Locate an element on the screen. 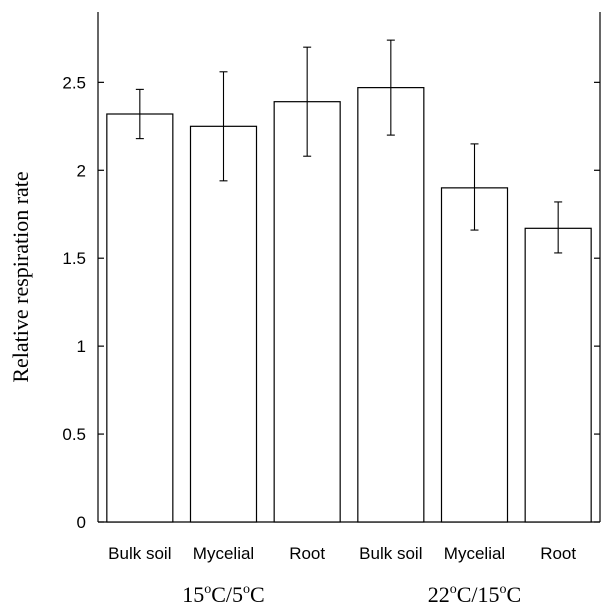 The height and width of the screenshot is (609, 609). y-tick-label: 0.5 is located at coordinates (74, 434).